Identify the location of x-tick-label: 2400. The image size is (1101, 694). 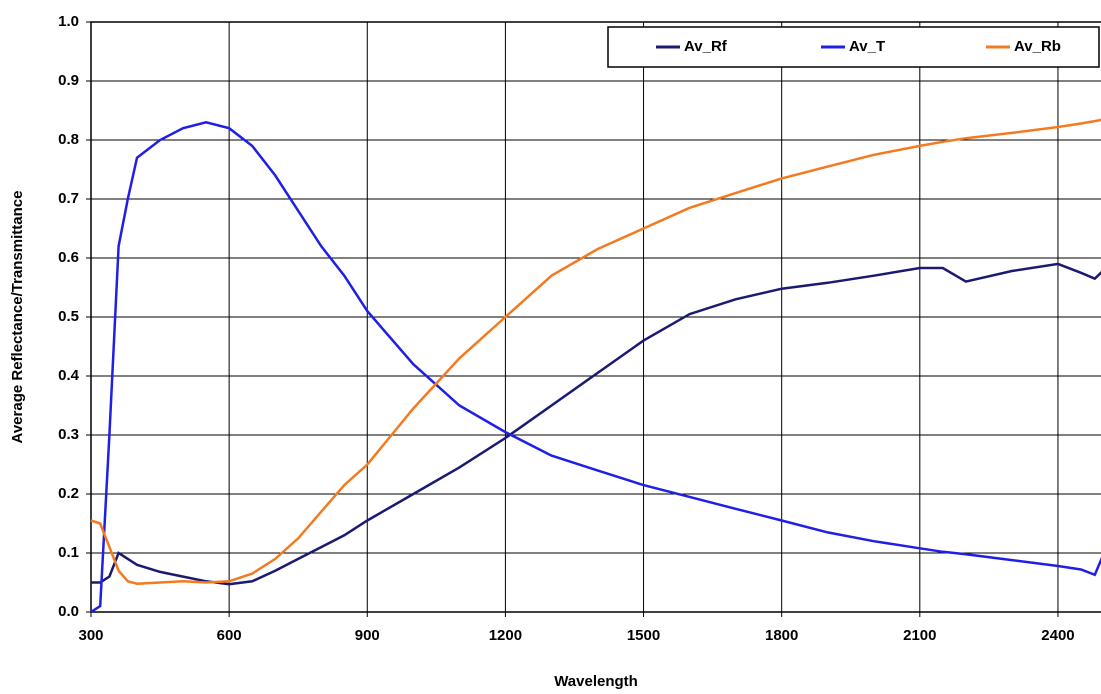
(1057, 635).